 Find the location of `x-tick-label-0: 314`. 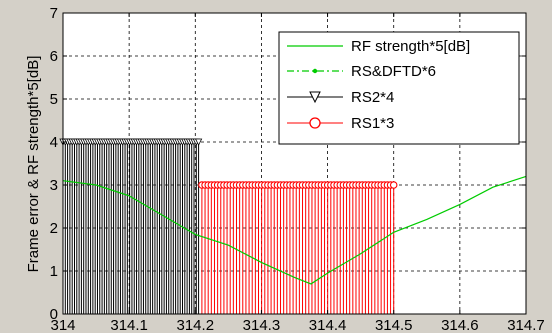

x-tick-label-0: 314 is located at coordinates (62, 325).